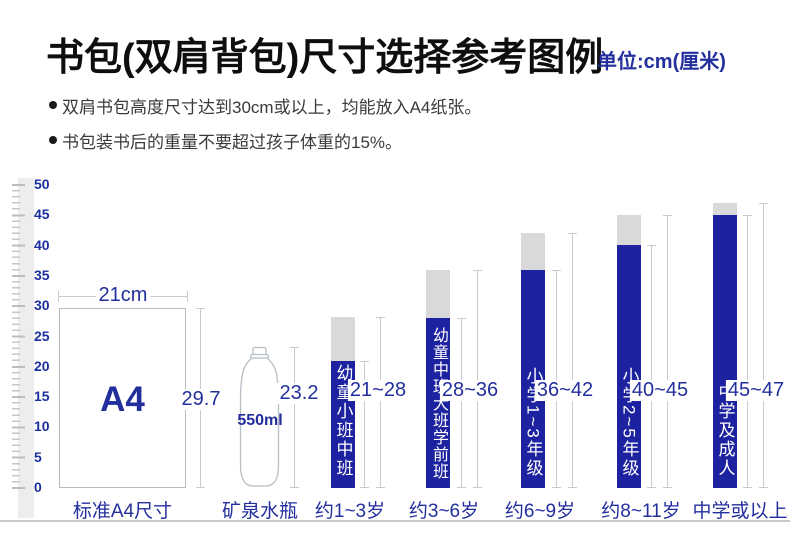  I want to click on ruler-major-ticks, so click(18, 337).